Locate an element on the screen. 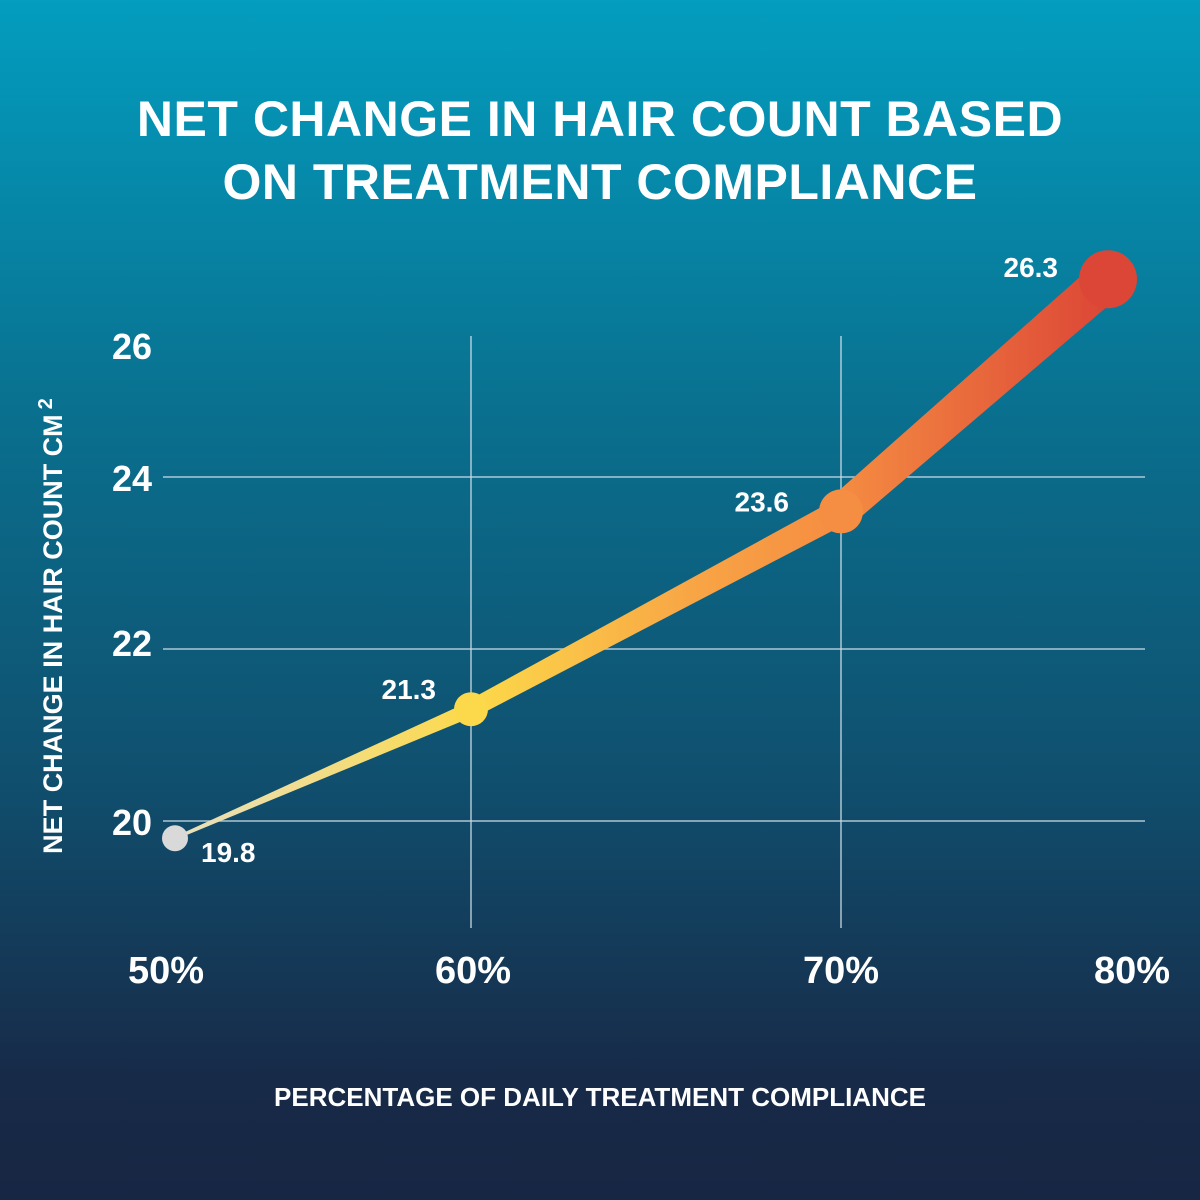 This screenshot has width=1200, height=1200. y-axis-label-superscript: 2 is located at coordinates (46, 404).